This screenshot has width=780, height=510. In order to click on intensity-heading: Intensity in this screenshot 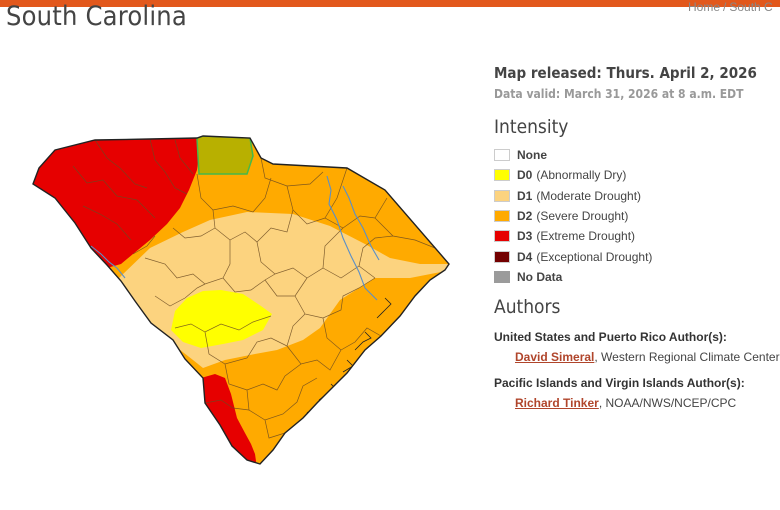, I will do `click(531, 127)`.